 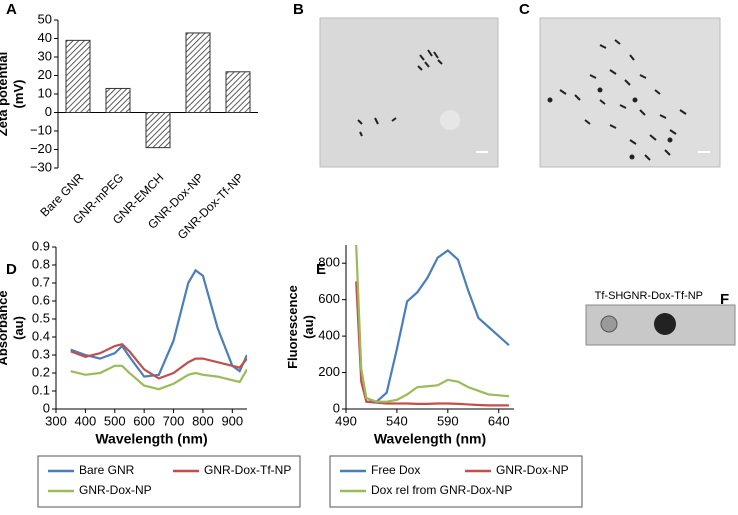 I want to click on y-tick-label: 0.9, so click(x=41, y=245).